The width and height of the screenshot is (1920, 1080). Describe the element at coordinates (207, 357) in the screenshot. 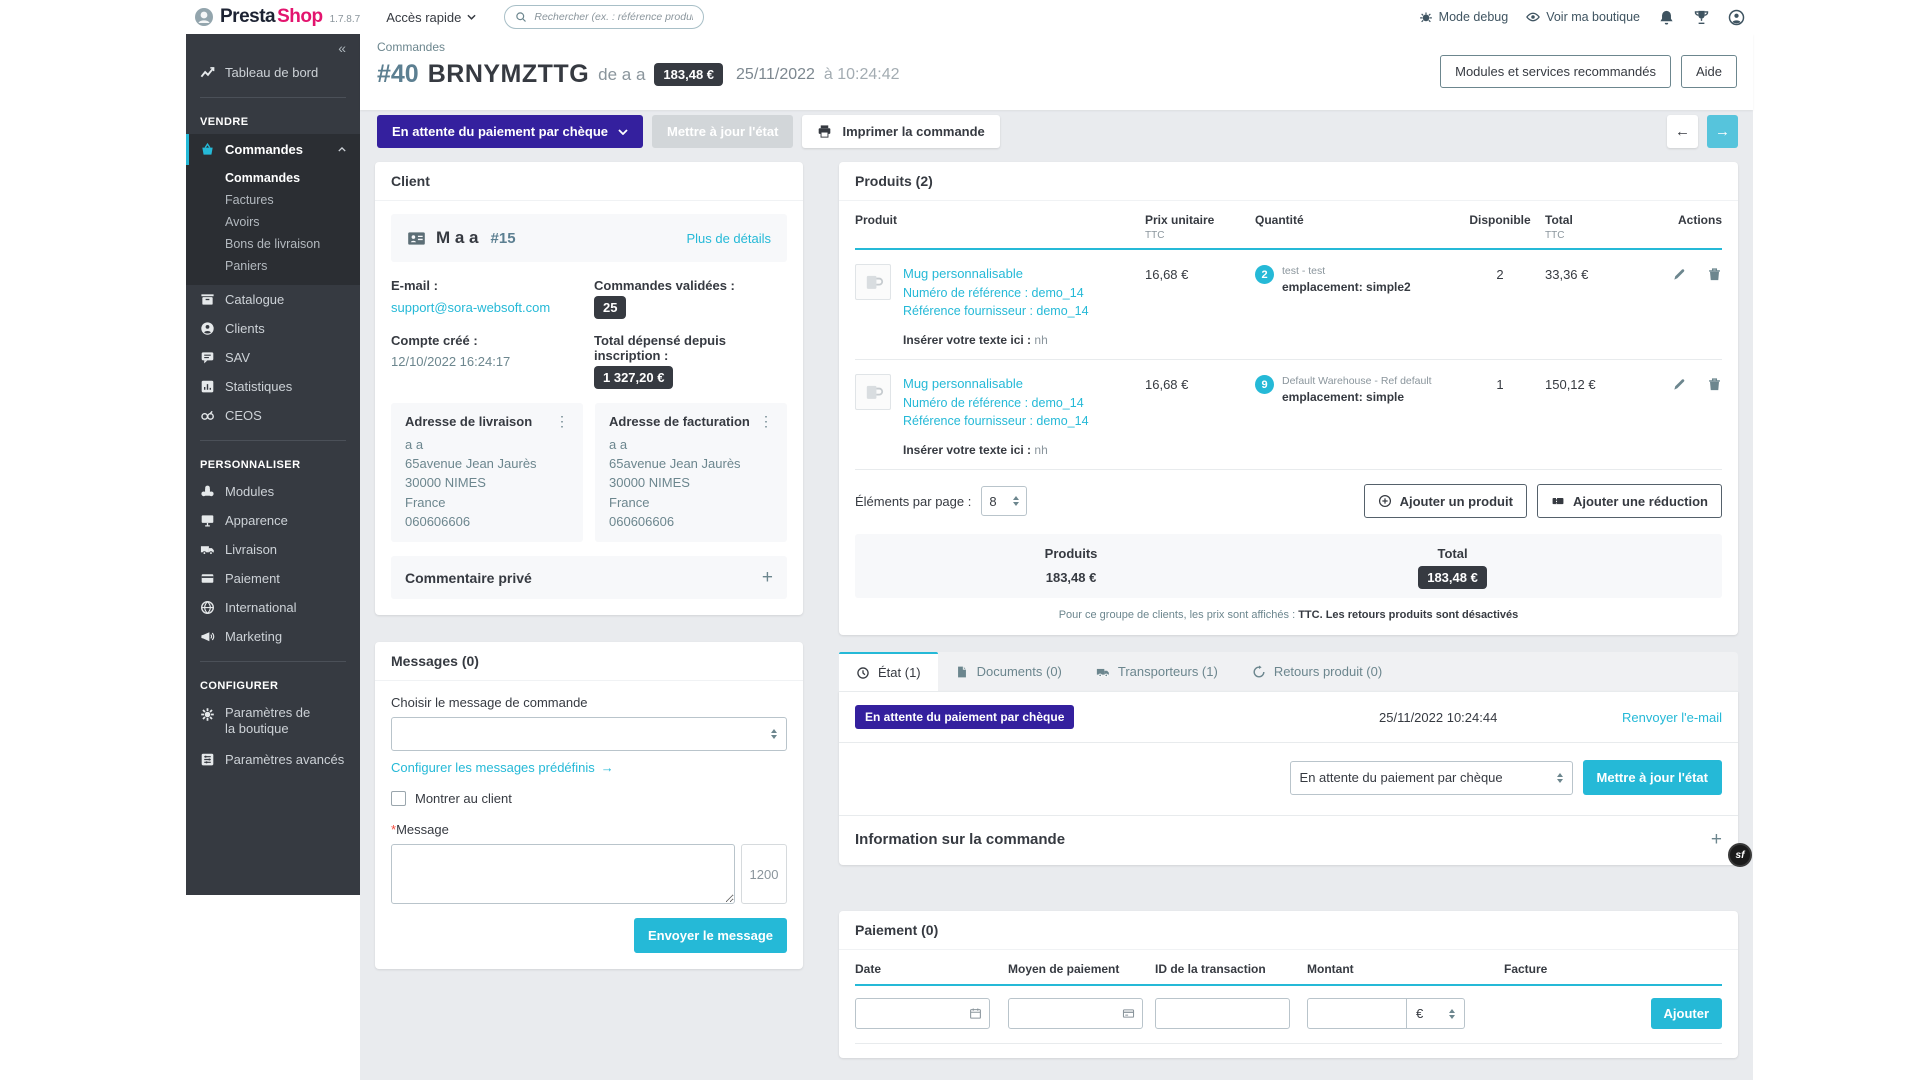

I see `chat-bubble-icon` at that location.